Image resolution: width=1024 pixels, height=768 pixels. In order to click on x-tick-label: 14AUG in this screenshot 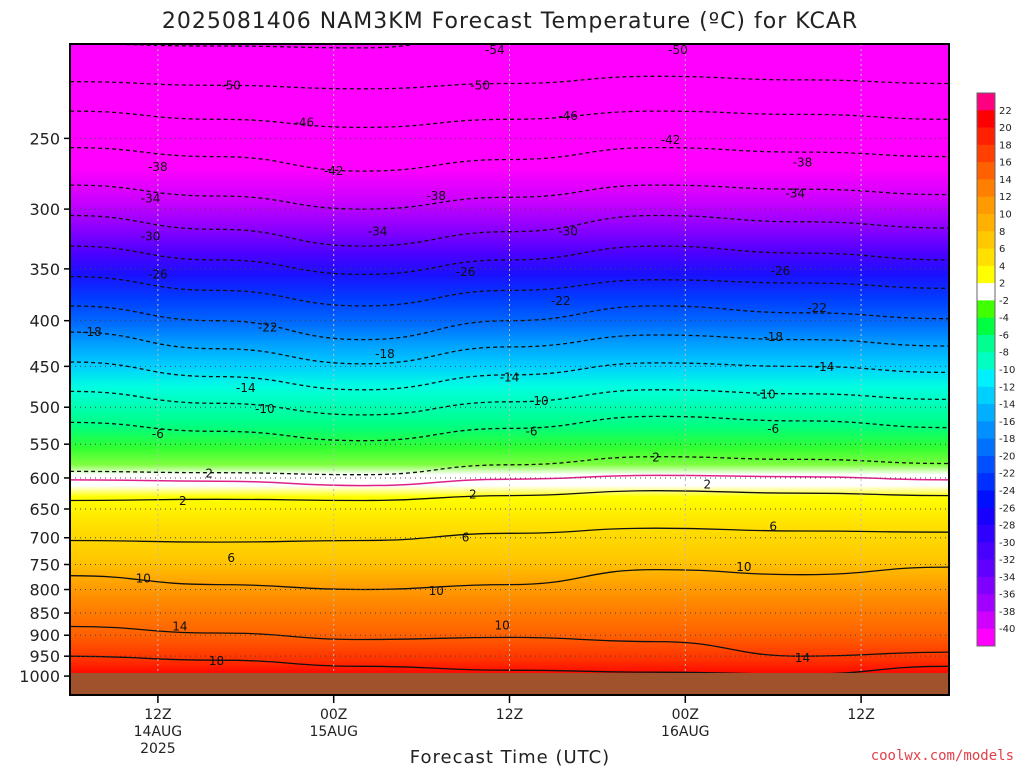, I will do `click(158, 732)`.